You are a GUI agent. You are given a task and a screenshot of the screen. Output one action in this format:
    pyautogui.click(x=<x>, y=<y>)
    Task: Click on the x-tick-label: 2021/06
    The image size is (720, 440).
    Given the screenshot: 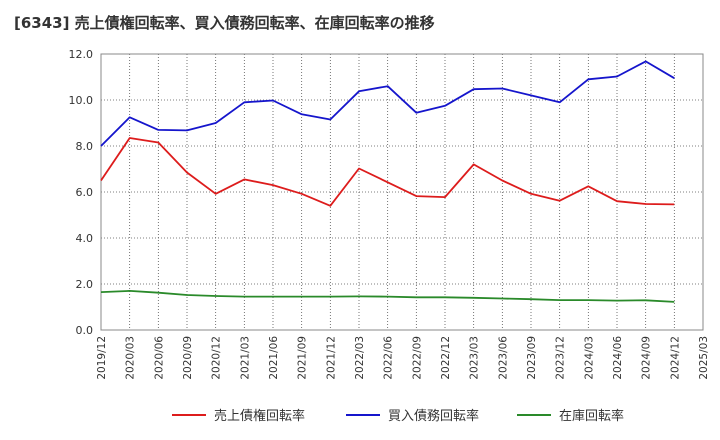 What is the action you would take?
    pyautogui.click(x=274, y=358)
    